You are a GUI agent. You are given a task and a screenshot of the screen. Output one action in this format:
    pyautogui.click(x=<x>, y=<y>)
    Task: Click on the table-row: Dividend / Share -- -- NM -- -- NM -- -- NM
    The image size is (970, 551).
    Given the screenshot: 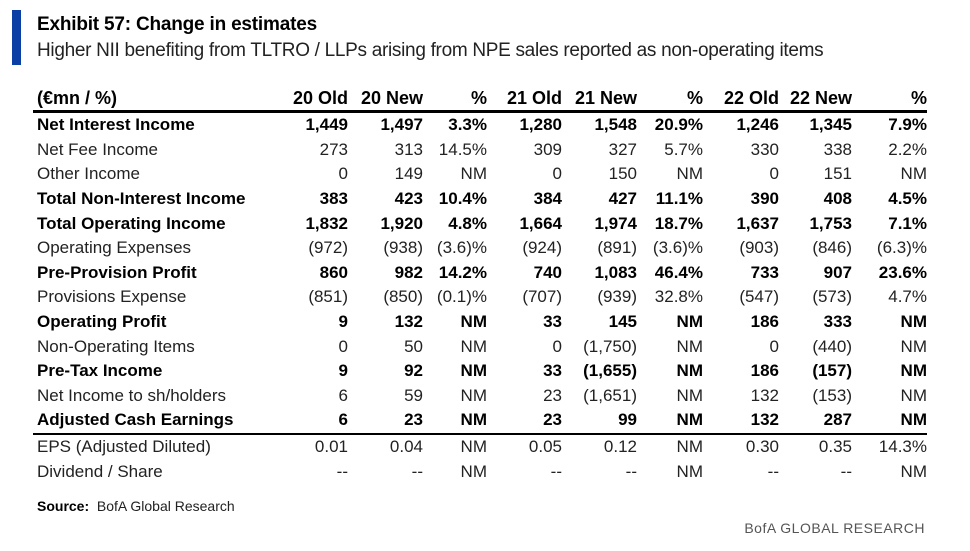 What is the action you would take?
    pyautogui.click(x=480, y=471)
    